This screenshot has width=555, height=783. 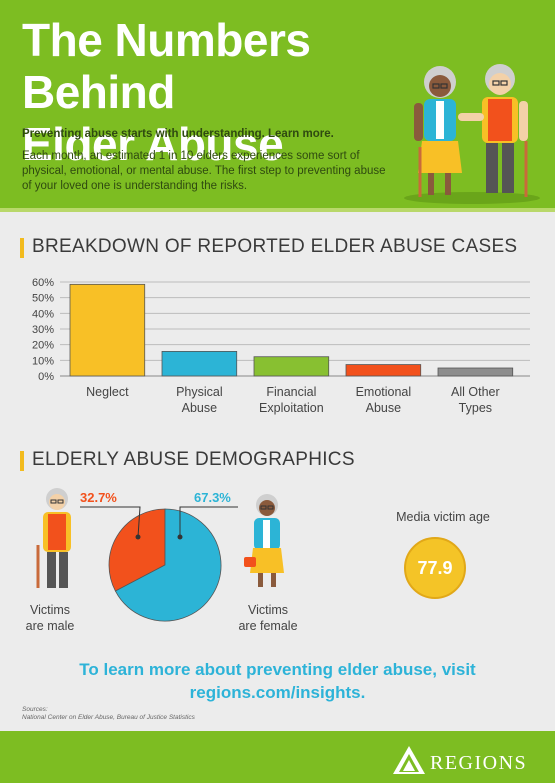 I want to click on y-tick-label: 30%, so click(x=43, y=330).